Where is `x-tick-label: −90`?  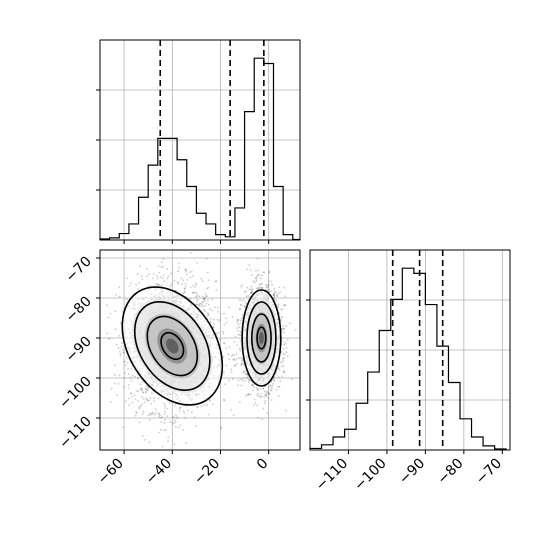
x-tick-label: −90 is located at coordinates (412, 472).